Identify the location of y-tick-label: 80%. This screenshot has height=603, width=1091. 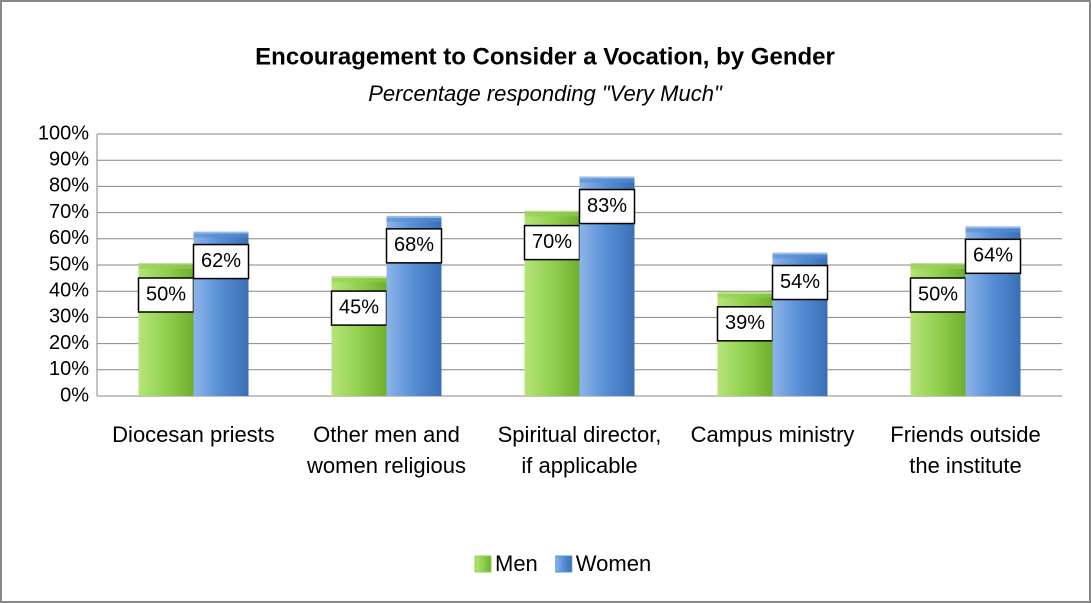
(69, 186).